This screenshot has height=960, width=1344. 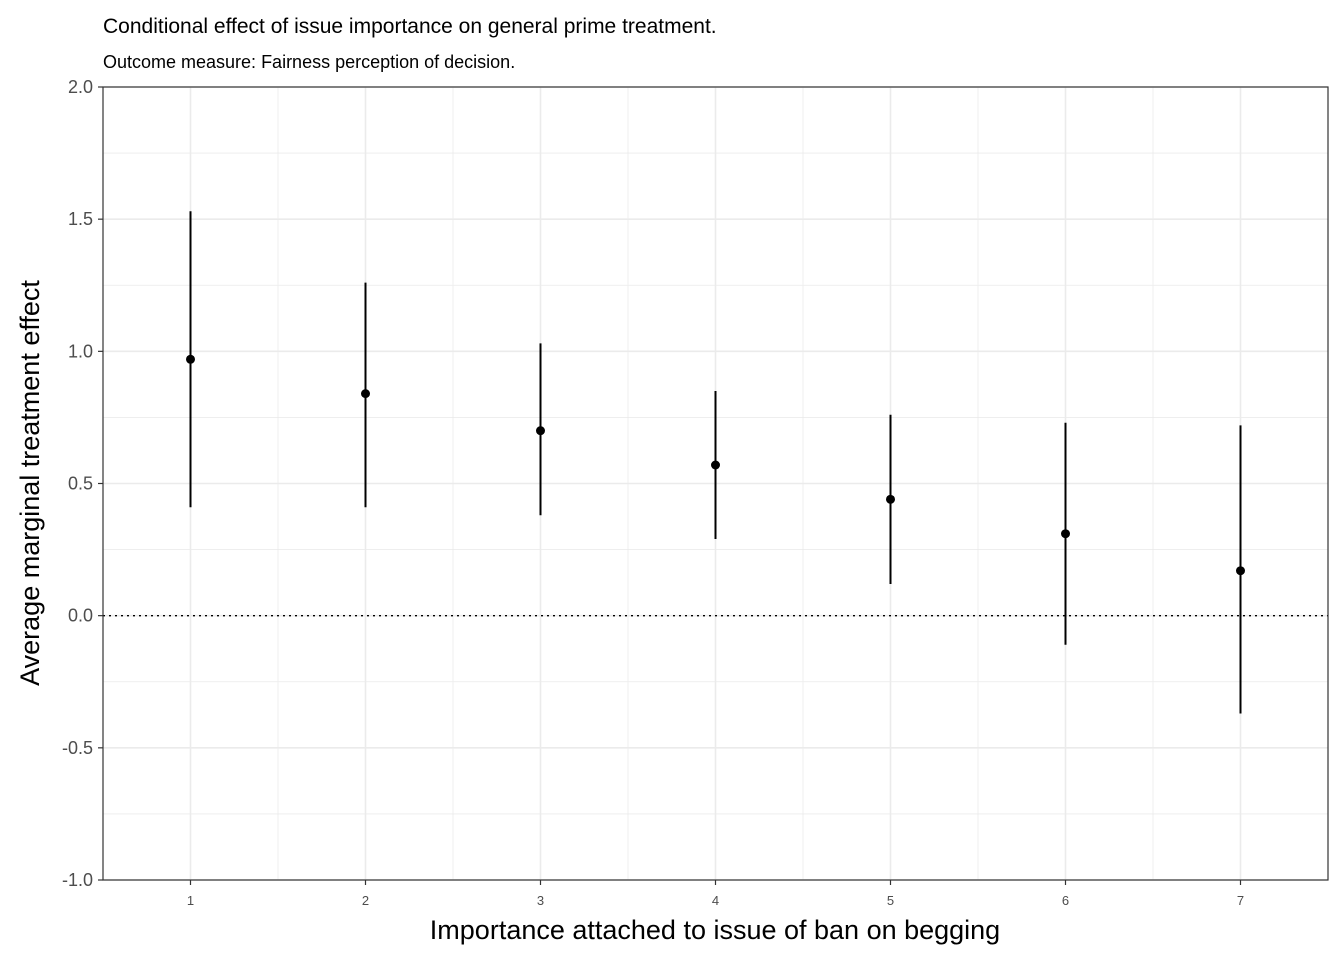 What do you see at coordinates (80, 87) in the screenshot?
I see `y-tick-label: 2.0` at bounding box center [80, 87].